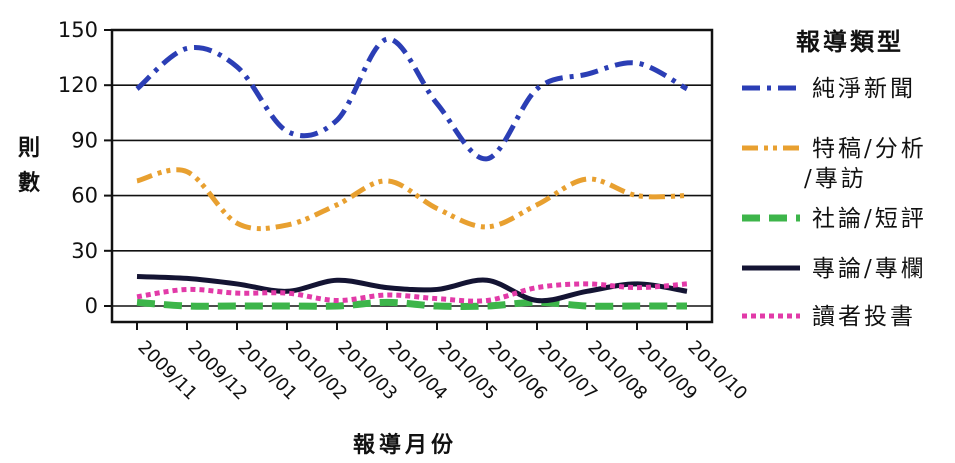  I want to click on legend-title: 報導類型, so click(850, 41).